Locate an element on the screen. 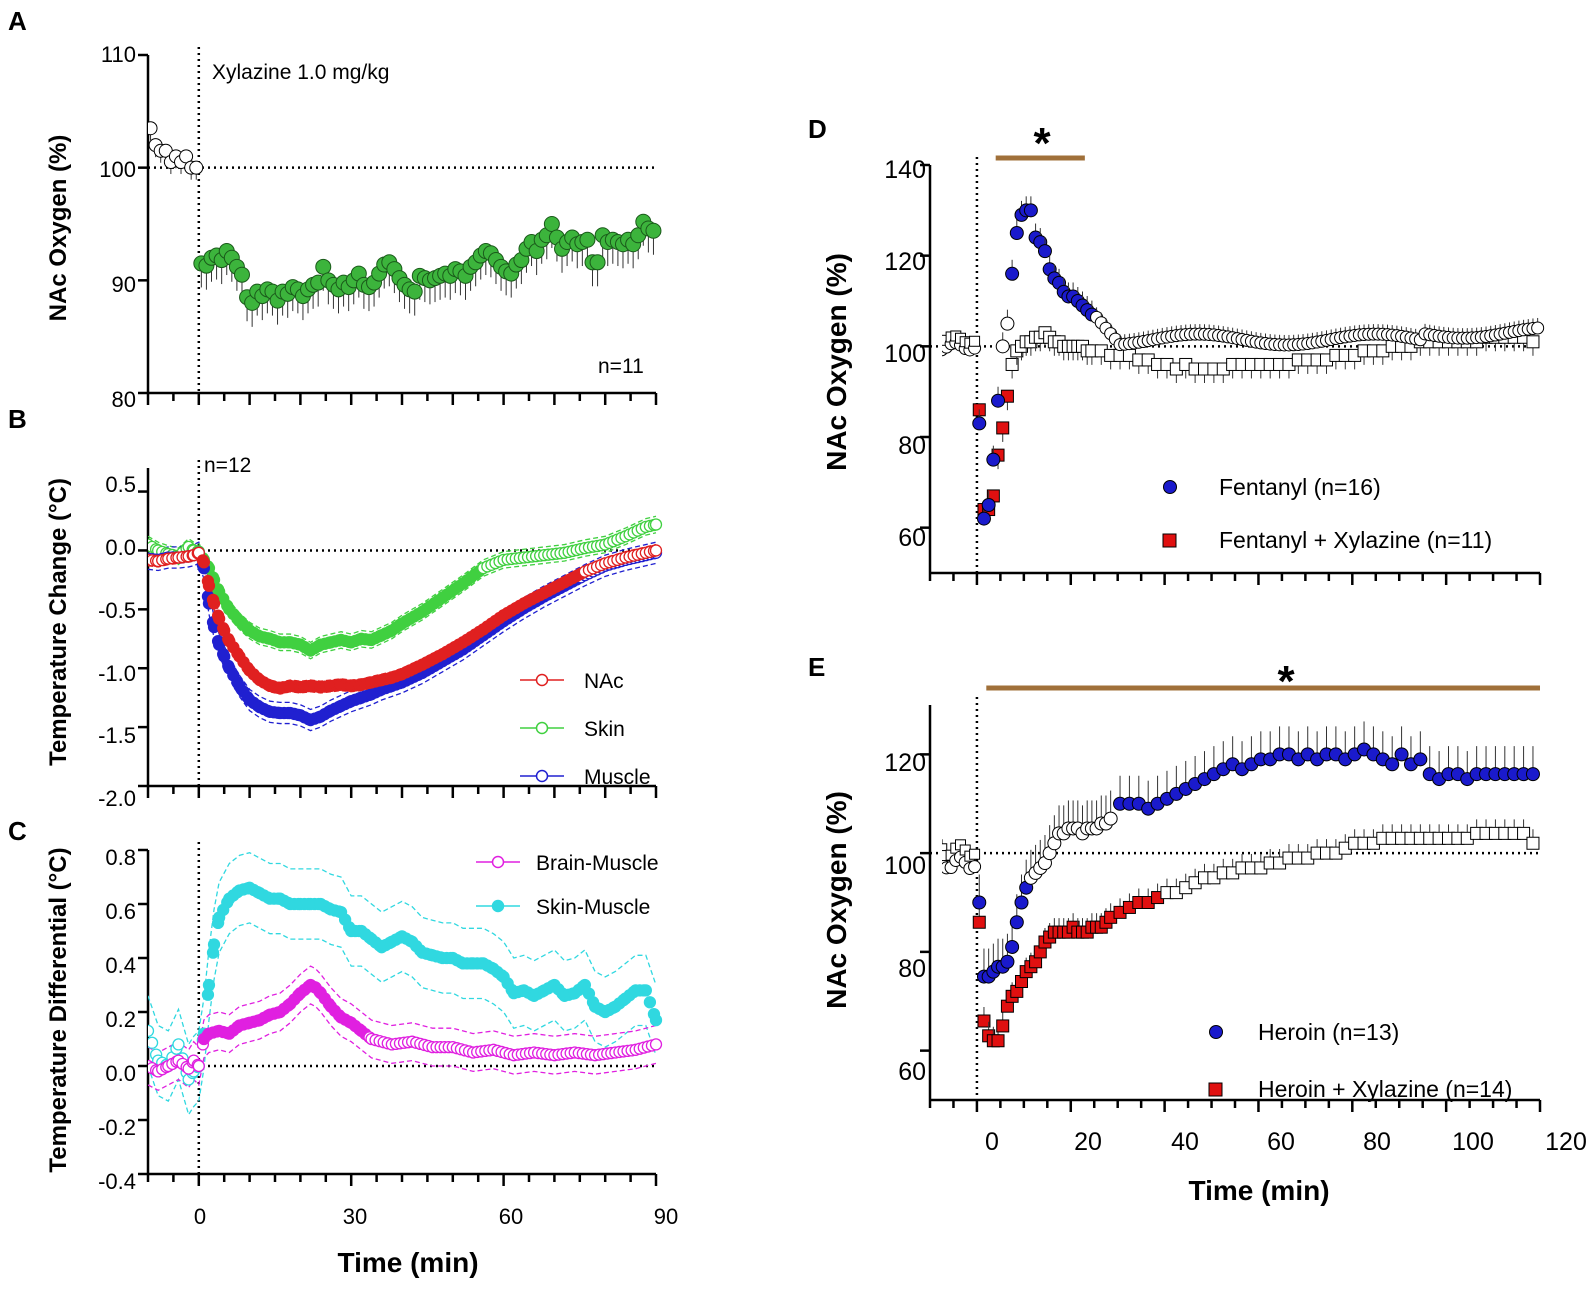  x-axis-label-e: Time (min) is located at coordinates (1258, 1190).